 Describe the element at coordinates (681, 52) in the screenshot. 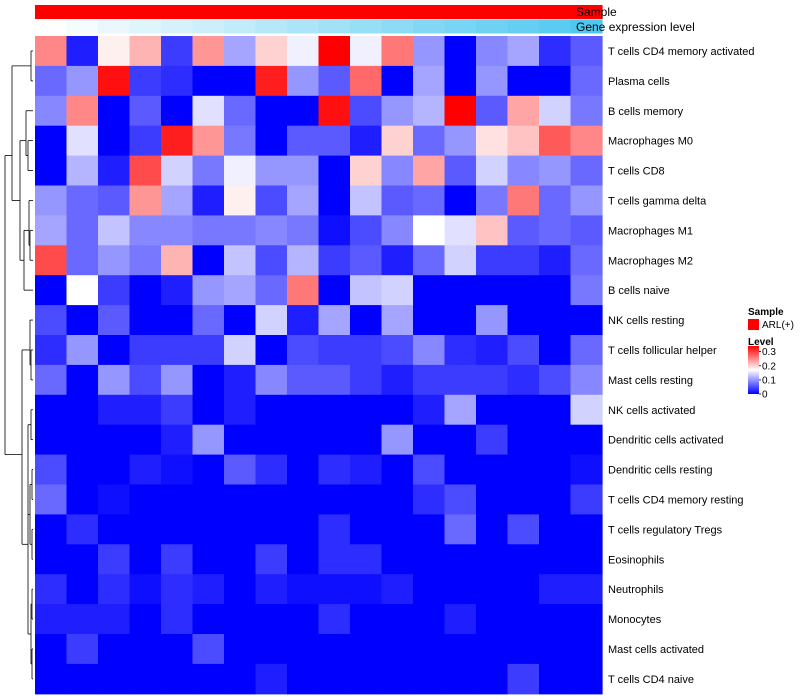

I see `row-label: T cells CD4 memory activated` at that location.